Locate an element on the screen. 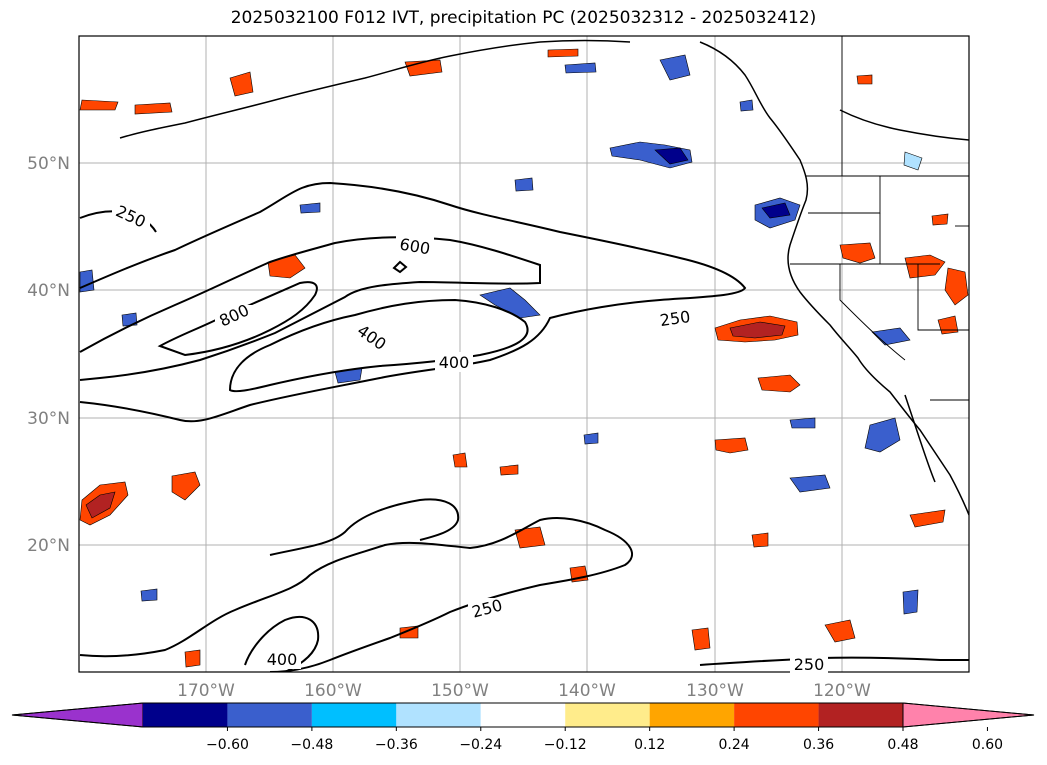 The width and height of the screenshot is (1047, 765). colorbar-extend-low is located at coordinates (77, 715).